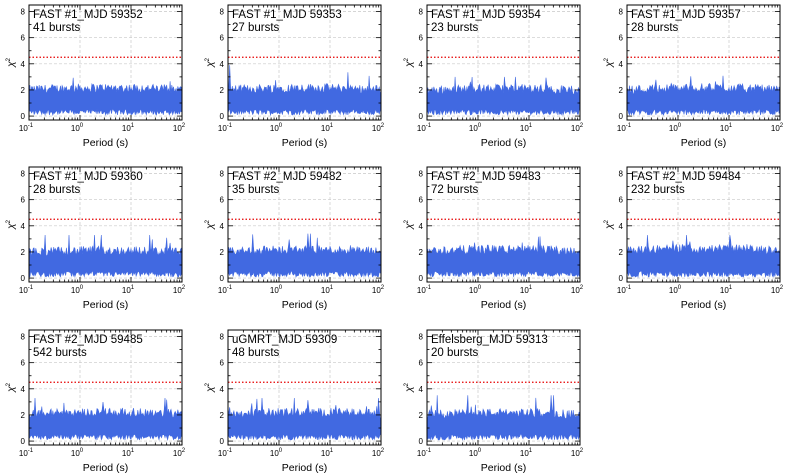  Describe the element at coordinates (489, 340) in the screenshot. I see `panel-title: Effelsberg_MJD 59313` at that location.